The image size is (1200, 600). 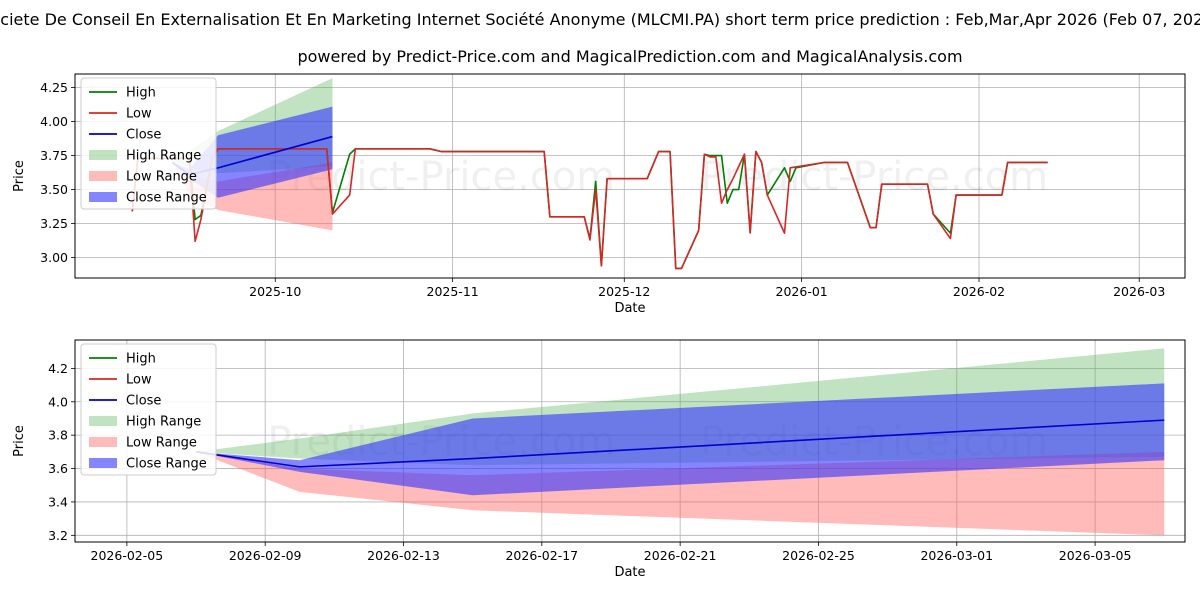 I want to click on watermark-text: Predict-Price.com, so click(x=874, y=177).